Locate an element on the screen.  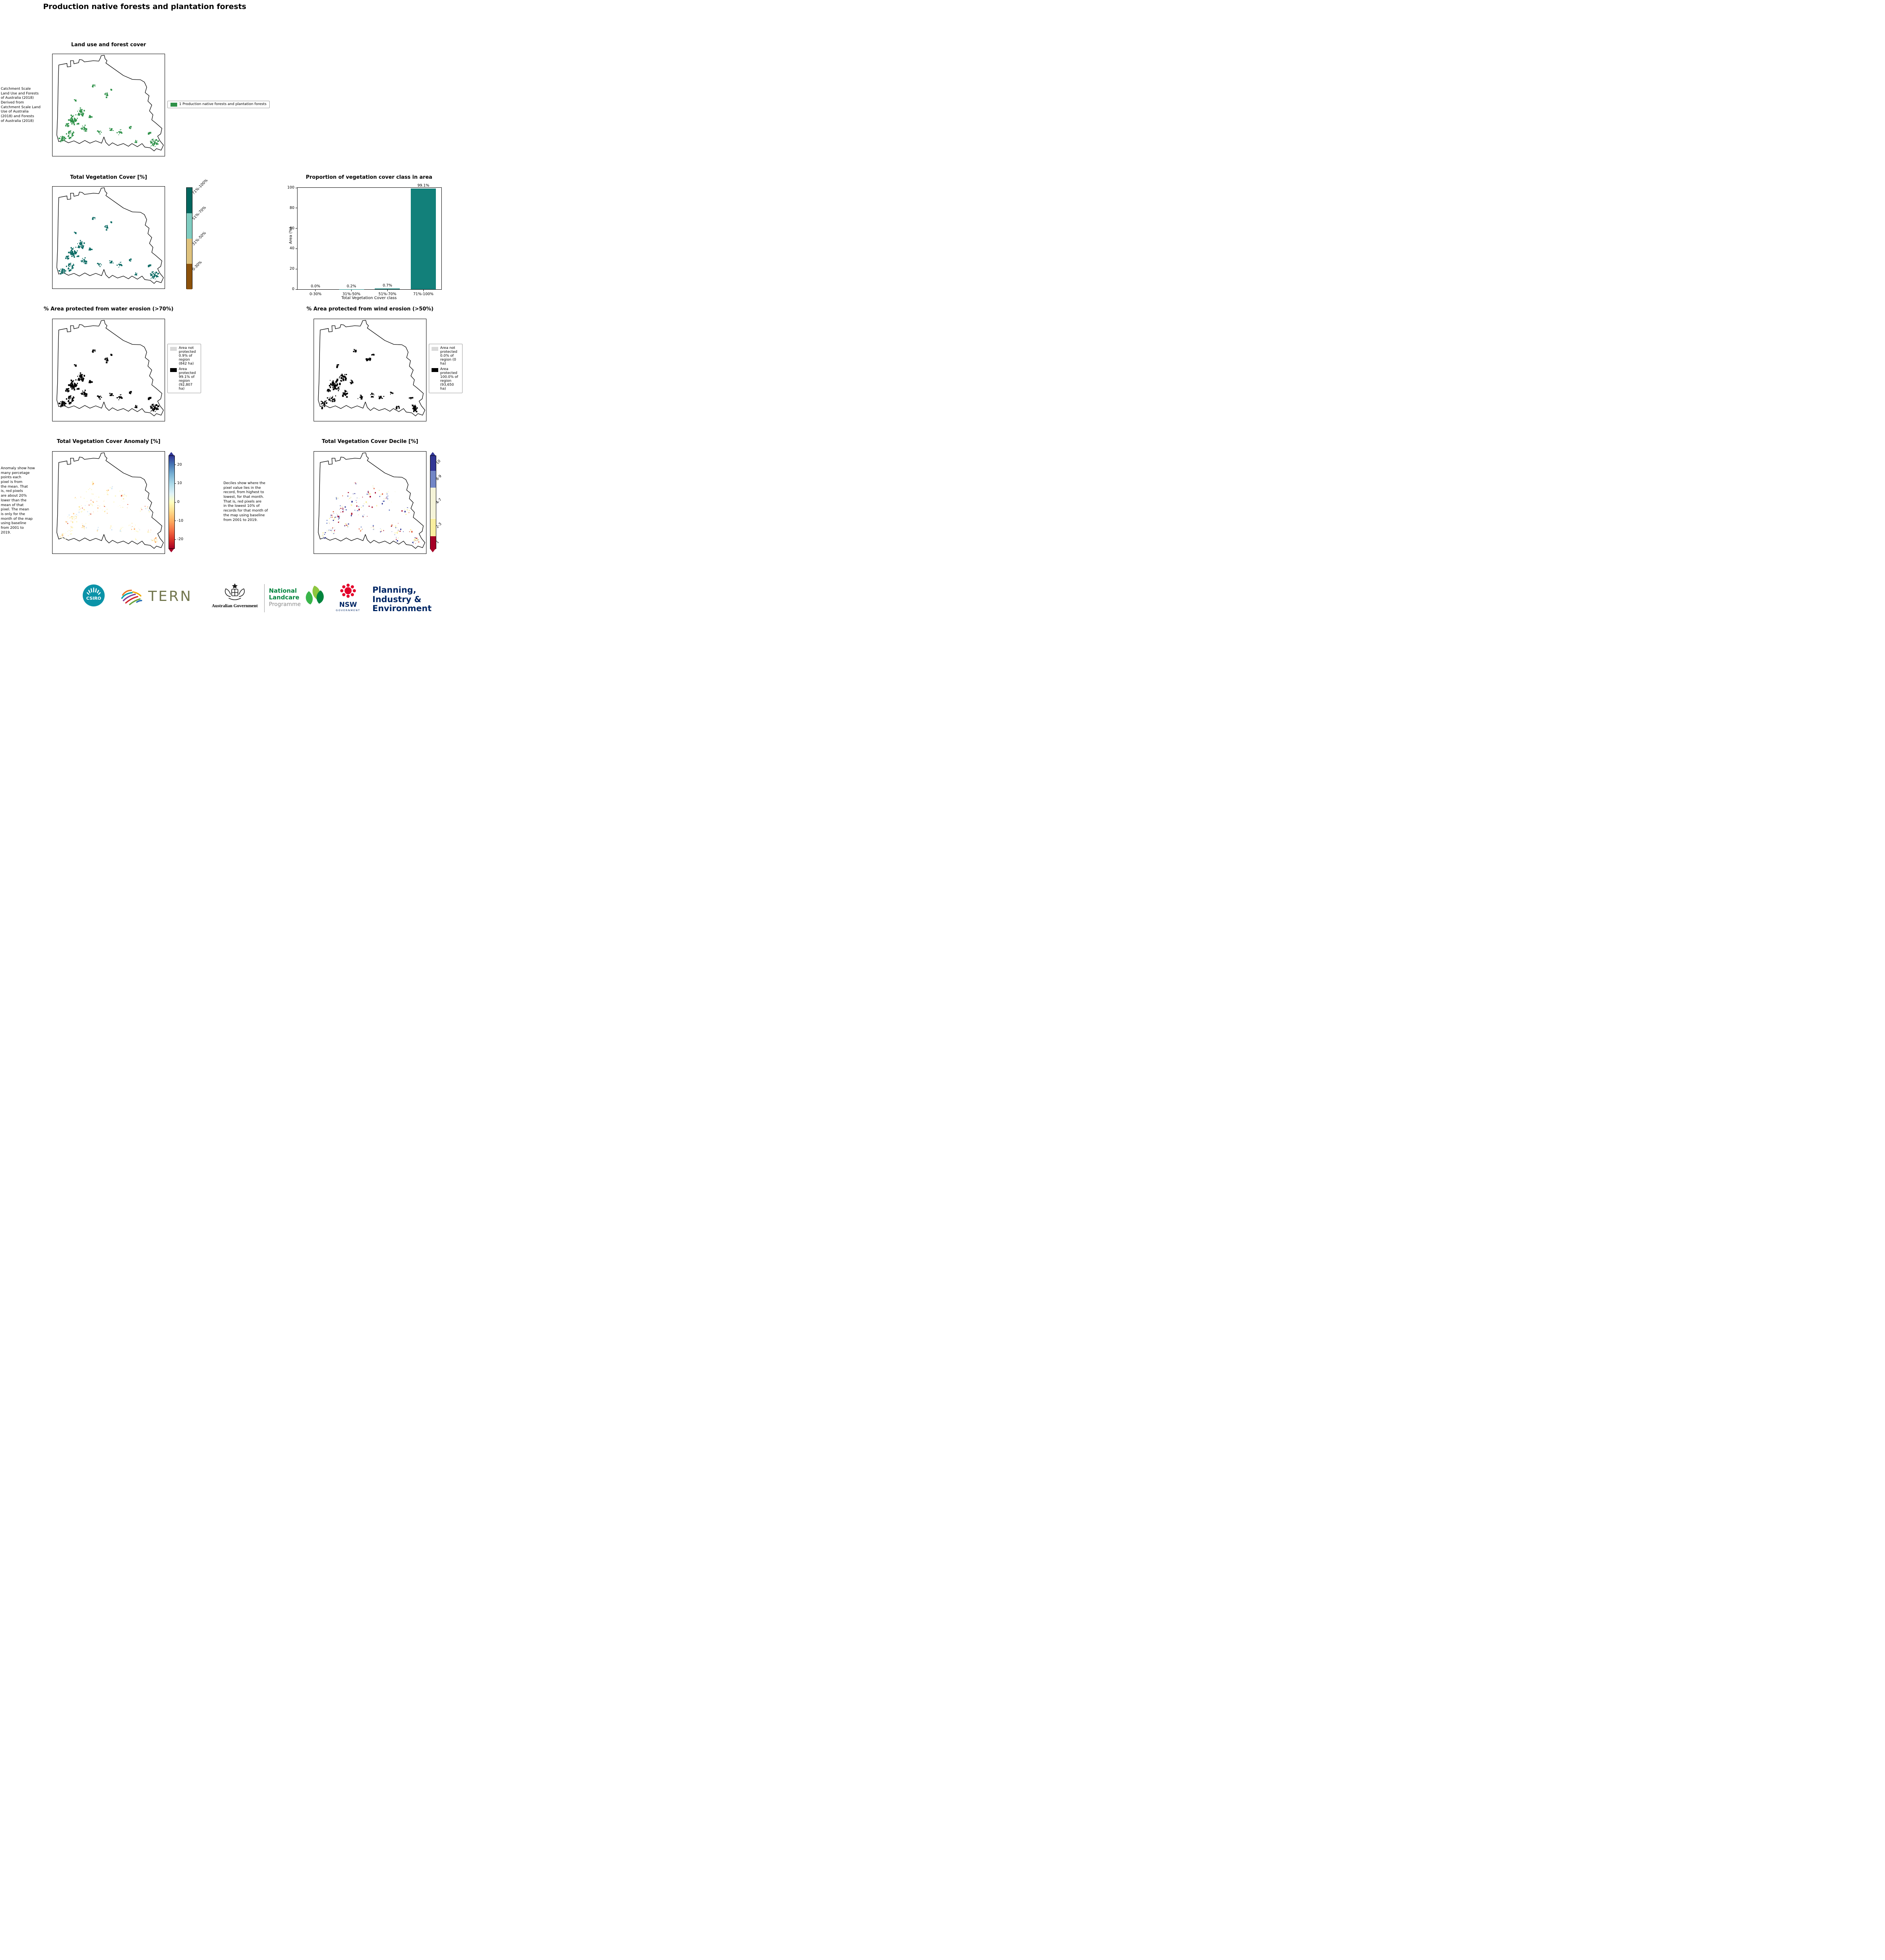
nsw-logo: NSW GOVERNMENT is located at coordinates (348, 597).